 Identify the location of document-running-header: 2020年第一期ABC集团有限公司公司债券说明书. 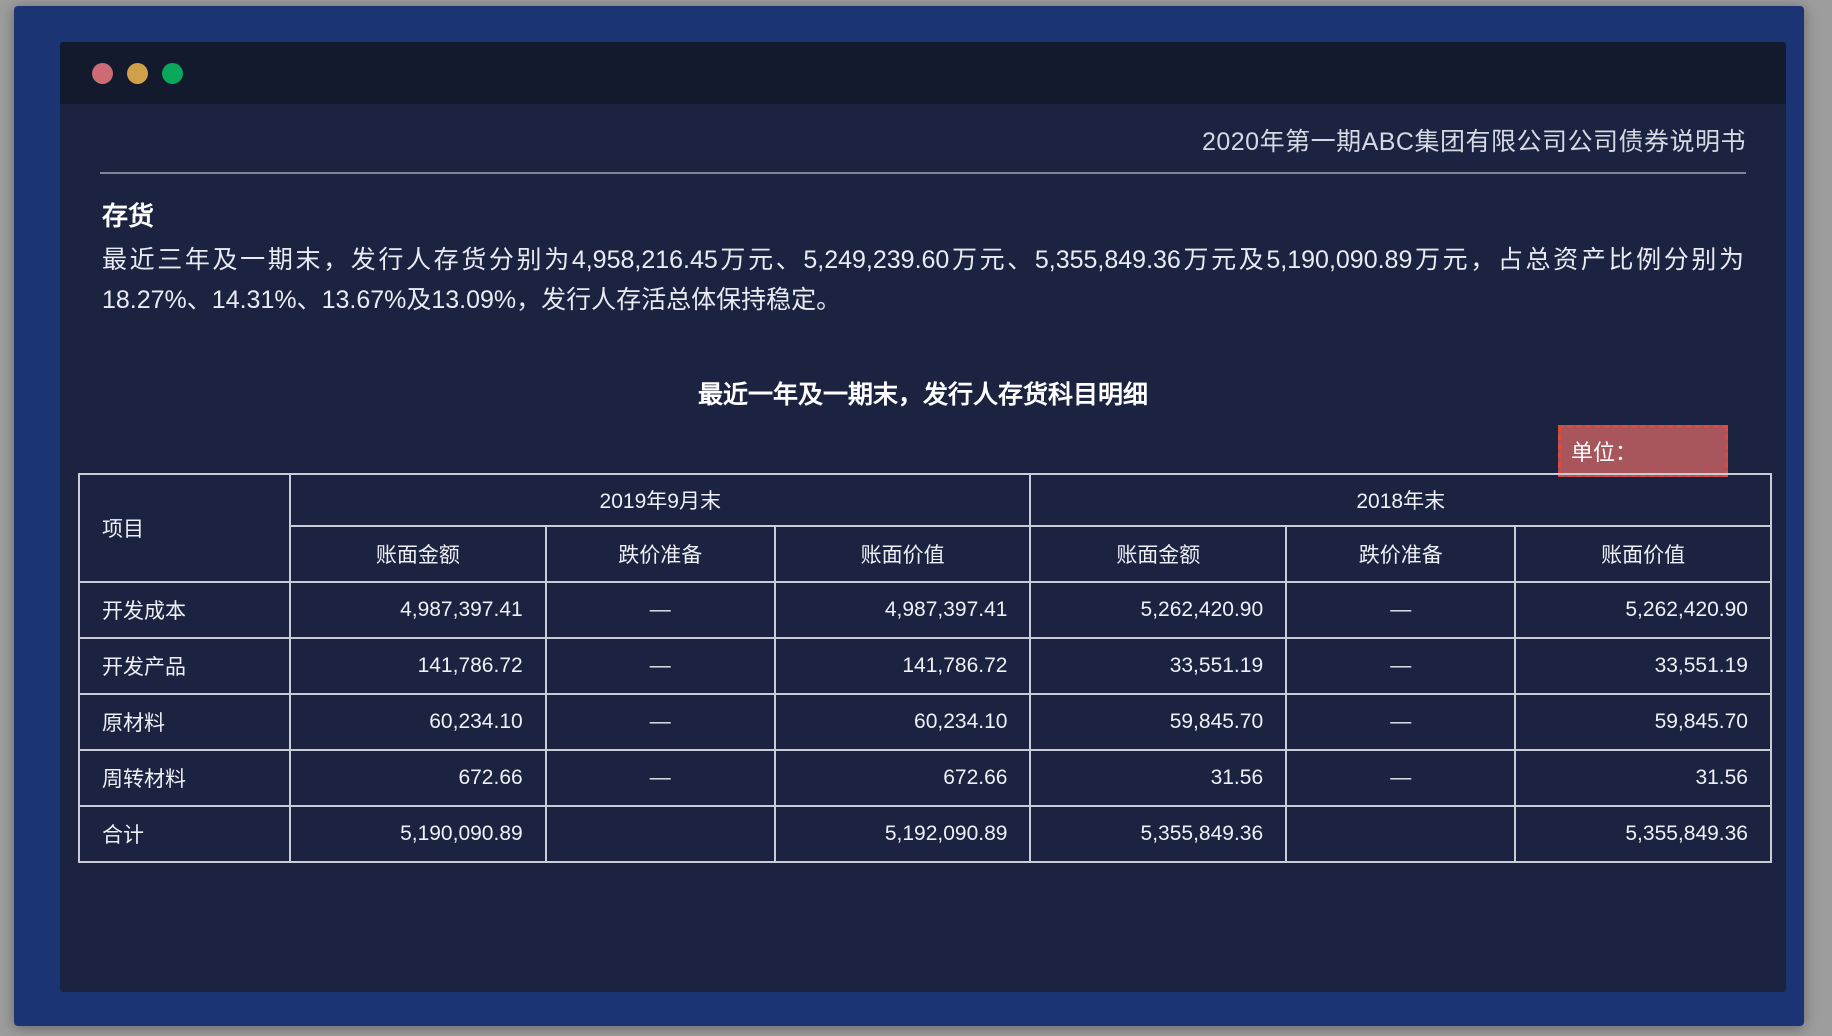
(923, 131).